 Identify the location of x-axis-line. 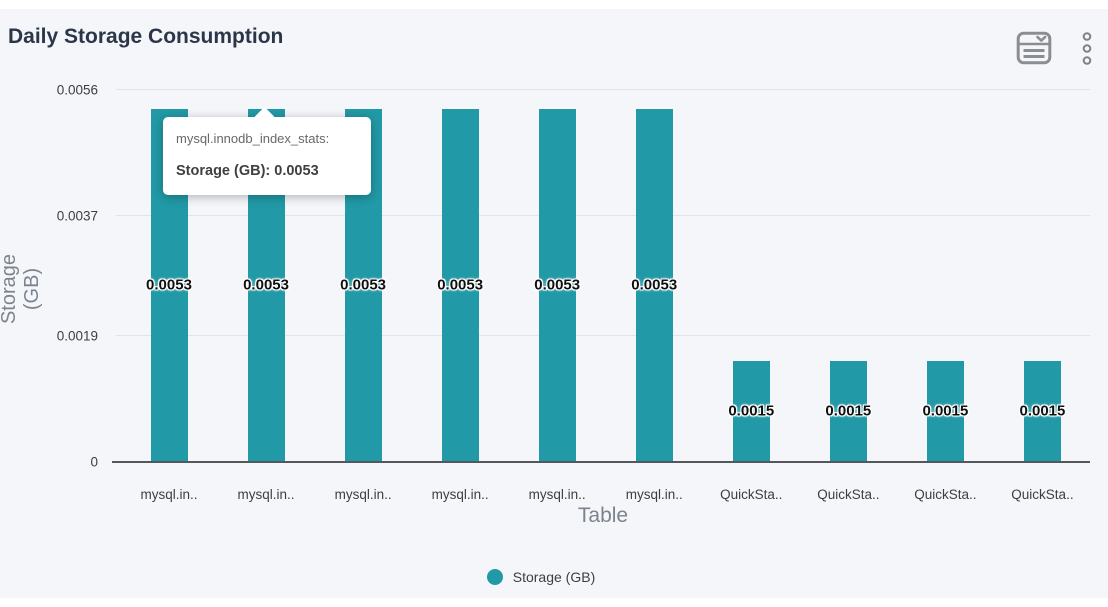
(601, 462).